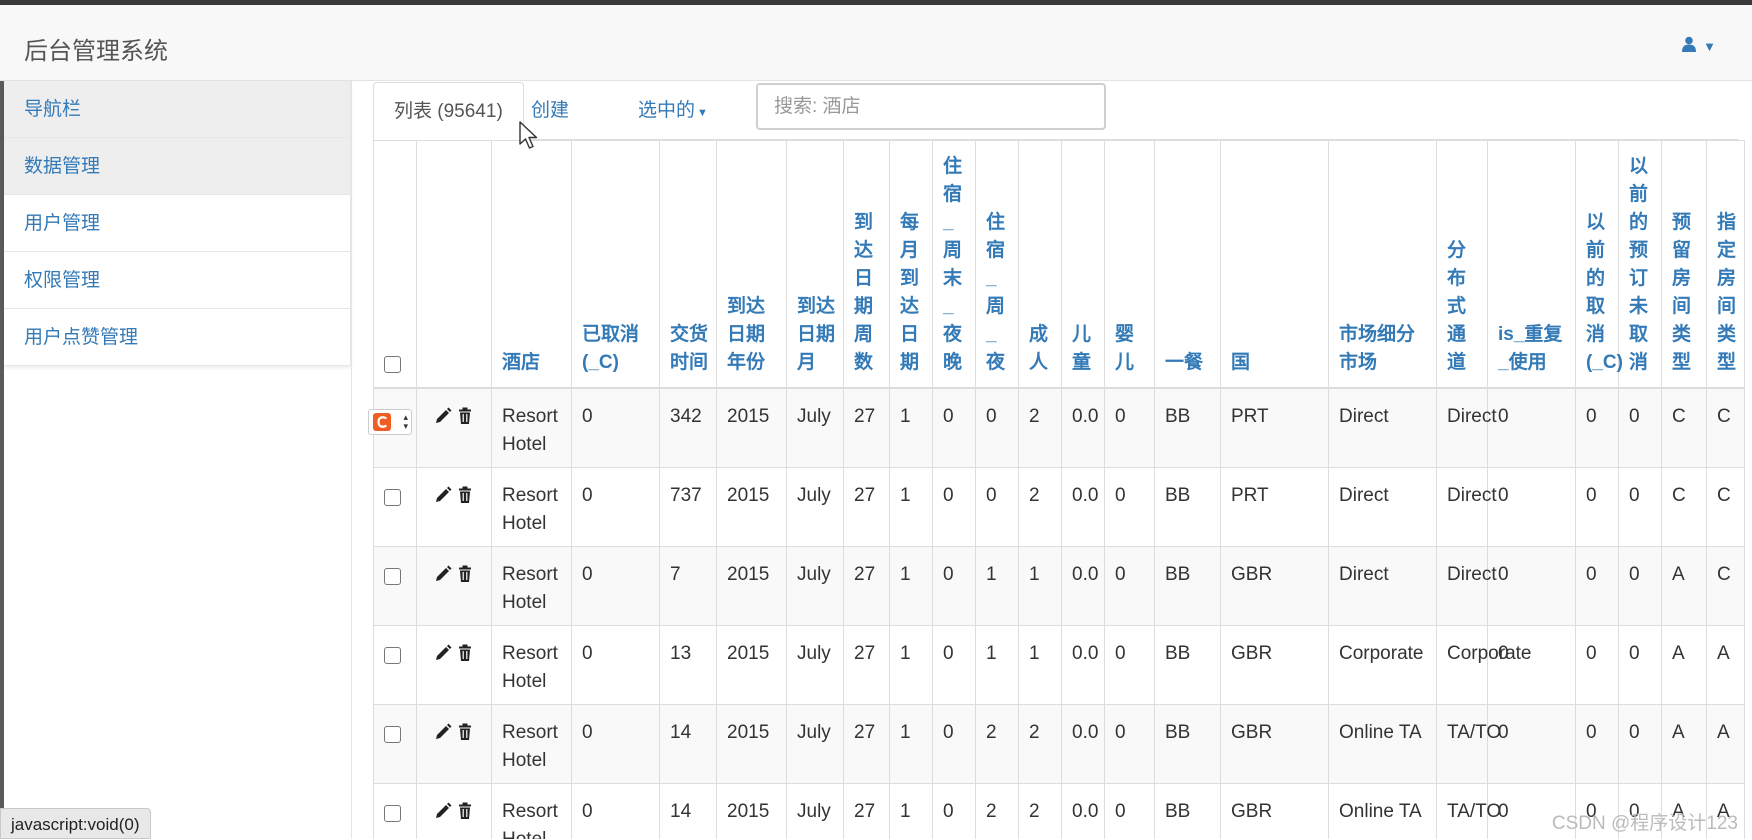  I want to click on column-header: 一餐, so click(1187, 264).